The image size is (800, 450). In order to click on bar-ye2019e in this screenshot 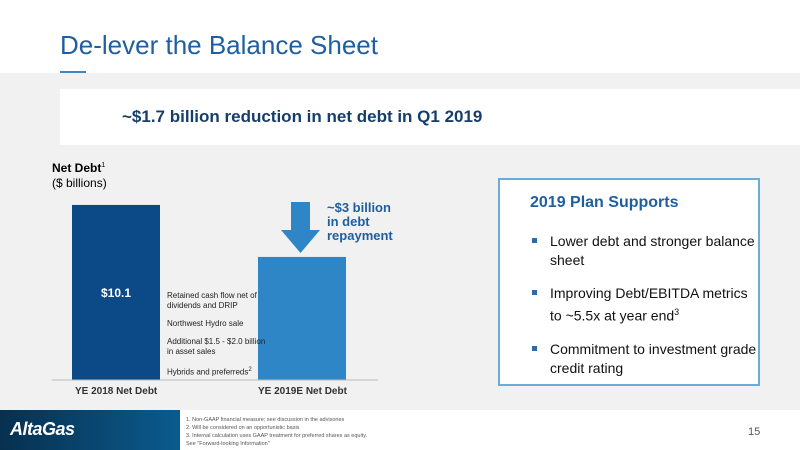, I will do `click(302, 318)`.